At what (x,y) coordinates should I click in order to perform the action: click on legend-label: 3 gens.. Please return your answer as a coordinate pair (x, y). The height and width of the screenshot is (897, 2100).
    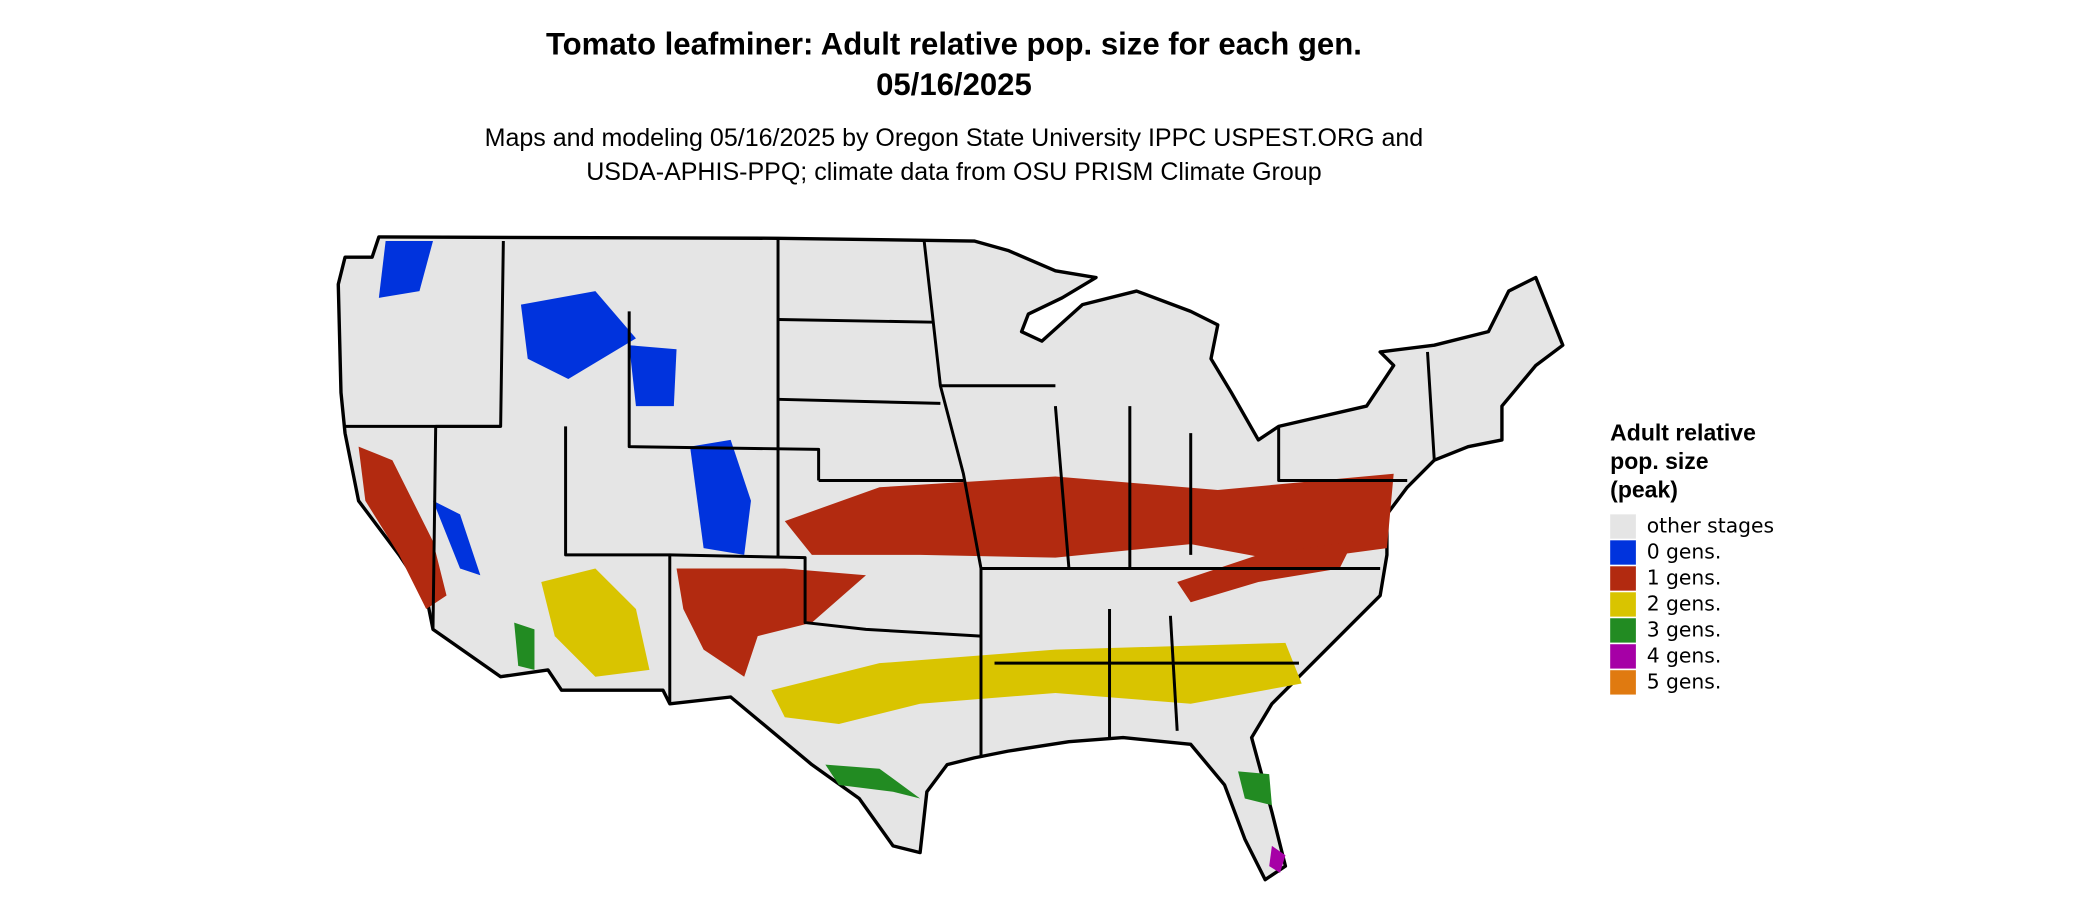
    Looking at the image, I should click on (1684, 630).